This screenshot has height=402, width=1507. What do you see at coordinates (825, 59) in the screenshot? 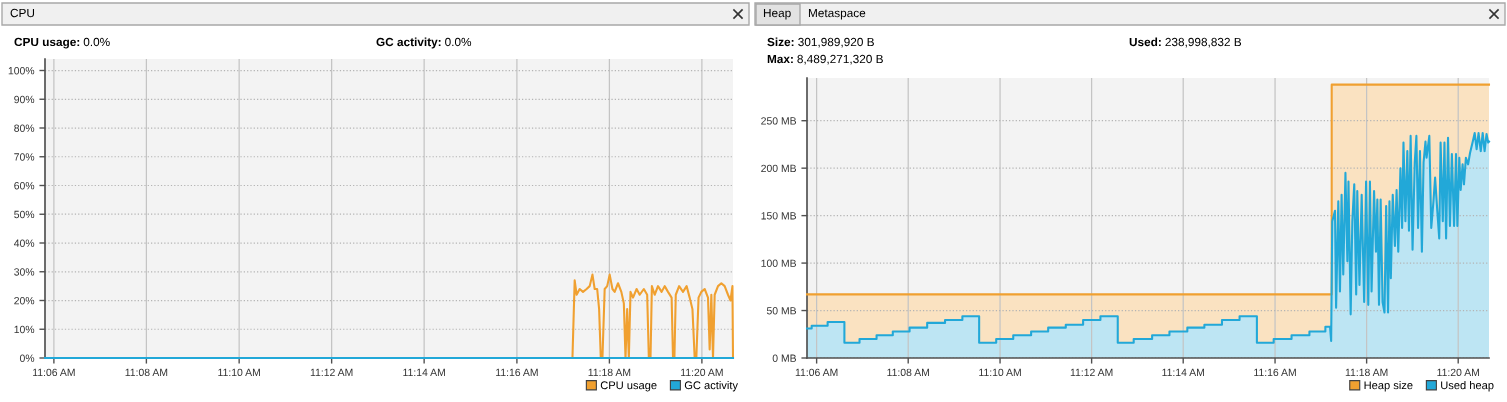
I see `text: Max: 8,489,271,320 B` at bounding box center [825, 59].